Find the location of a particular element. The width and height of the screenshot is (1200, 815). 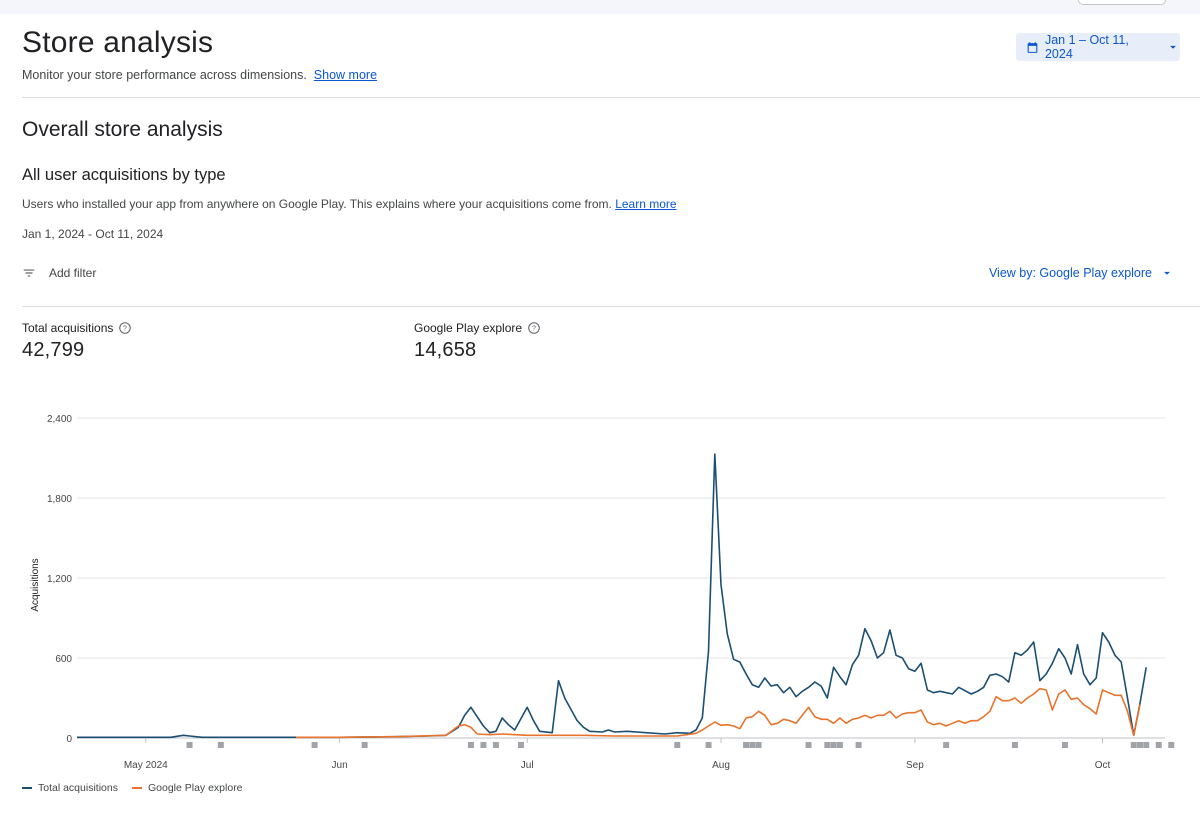

x-tick-label: Oct is located at coordinates (1103, 765).